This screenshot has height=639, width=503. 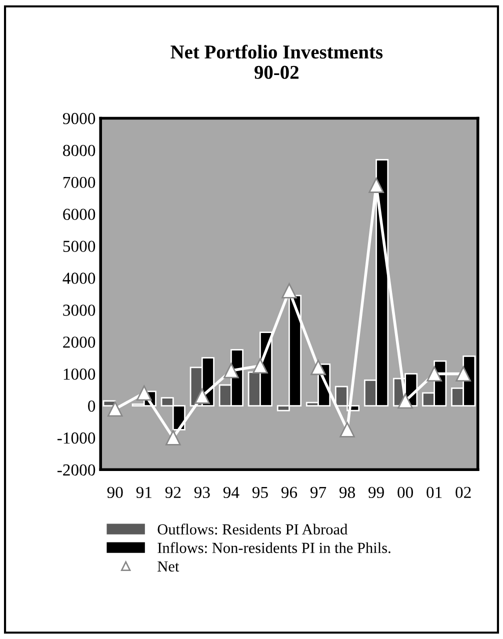 I want to click on y-tick-label: 2000, so click(x=79, y=342).